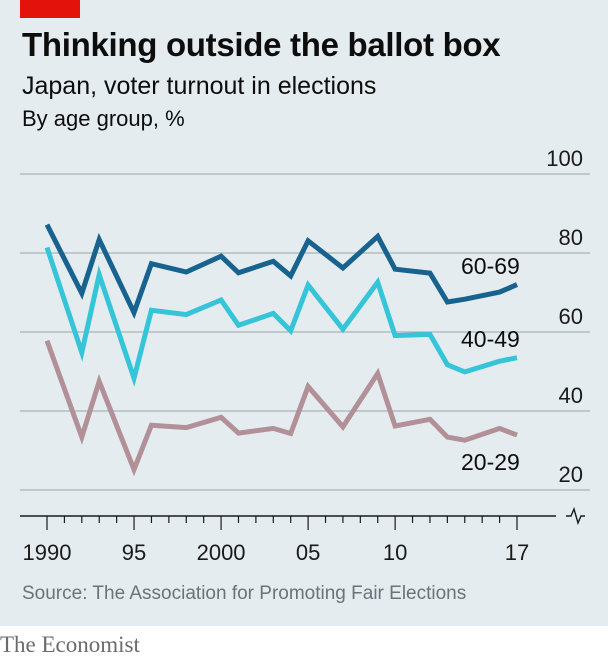 The width and height of the screenshot is (608, 662). What do you see at coordinates (517, 552) in the screenshot?
I see `x-tick-label-2017: 17` at bounding box center [517, 552].